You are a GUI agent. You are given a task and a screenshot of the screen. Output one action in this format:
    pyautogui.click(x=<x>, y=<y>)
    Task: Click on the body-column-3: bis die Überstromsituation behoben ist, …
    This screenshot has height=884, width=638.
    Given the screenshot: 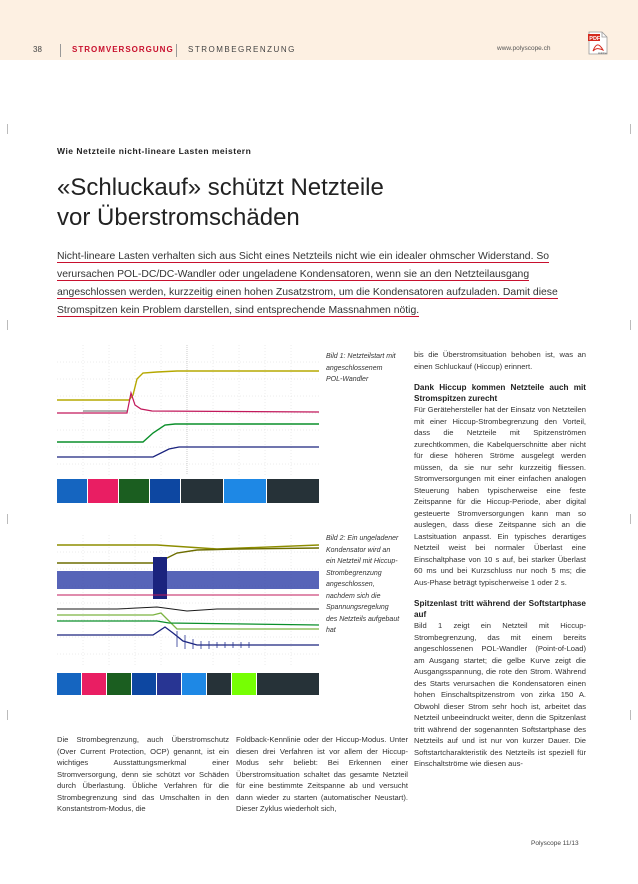 What is the action you would take?
    pyautogui.click(x=500, y=559)
    